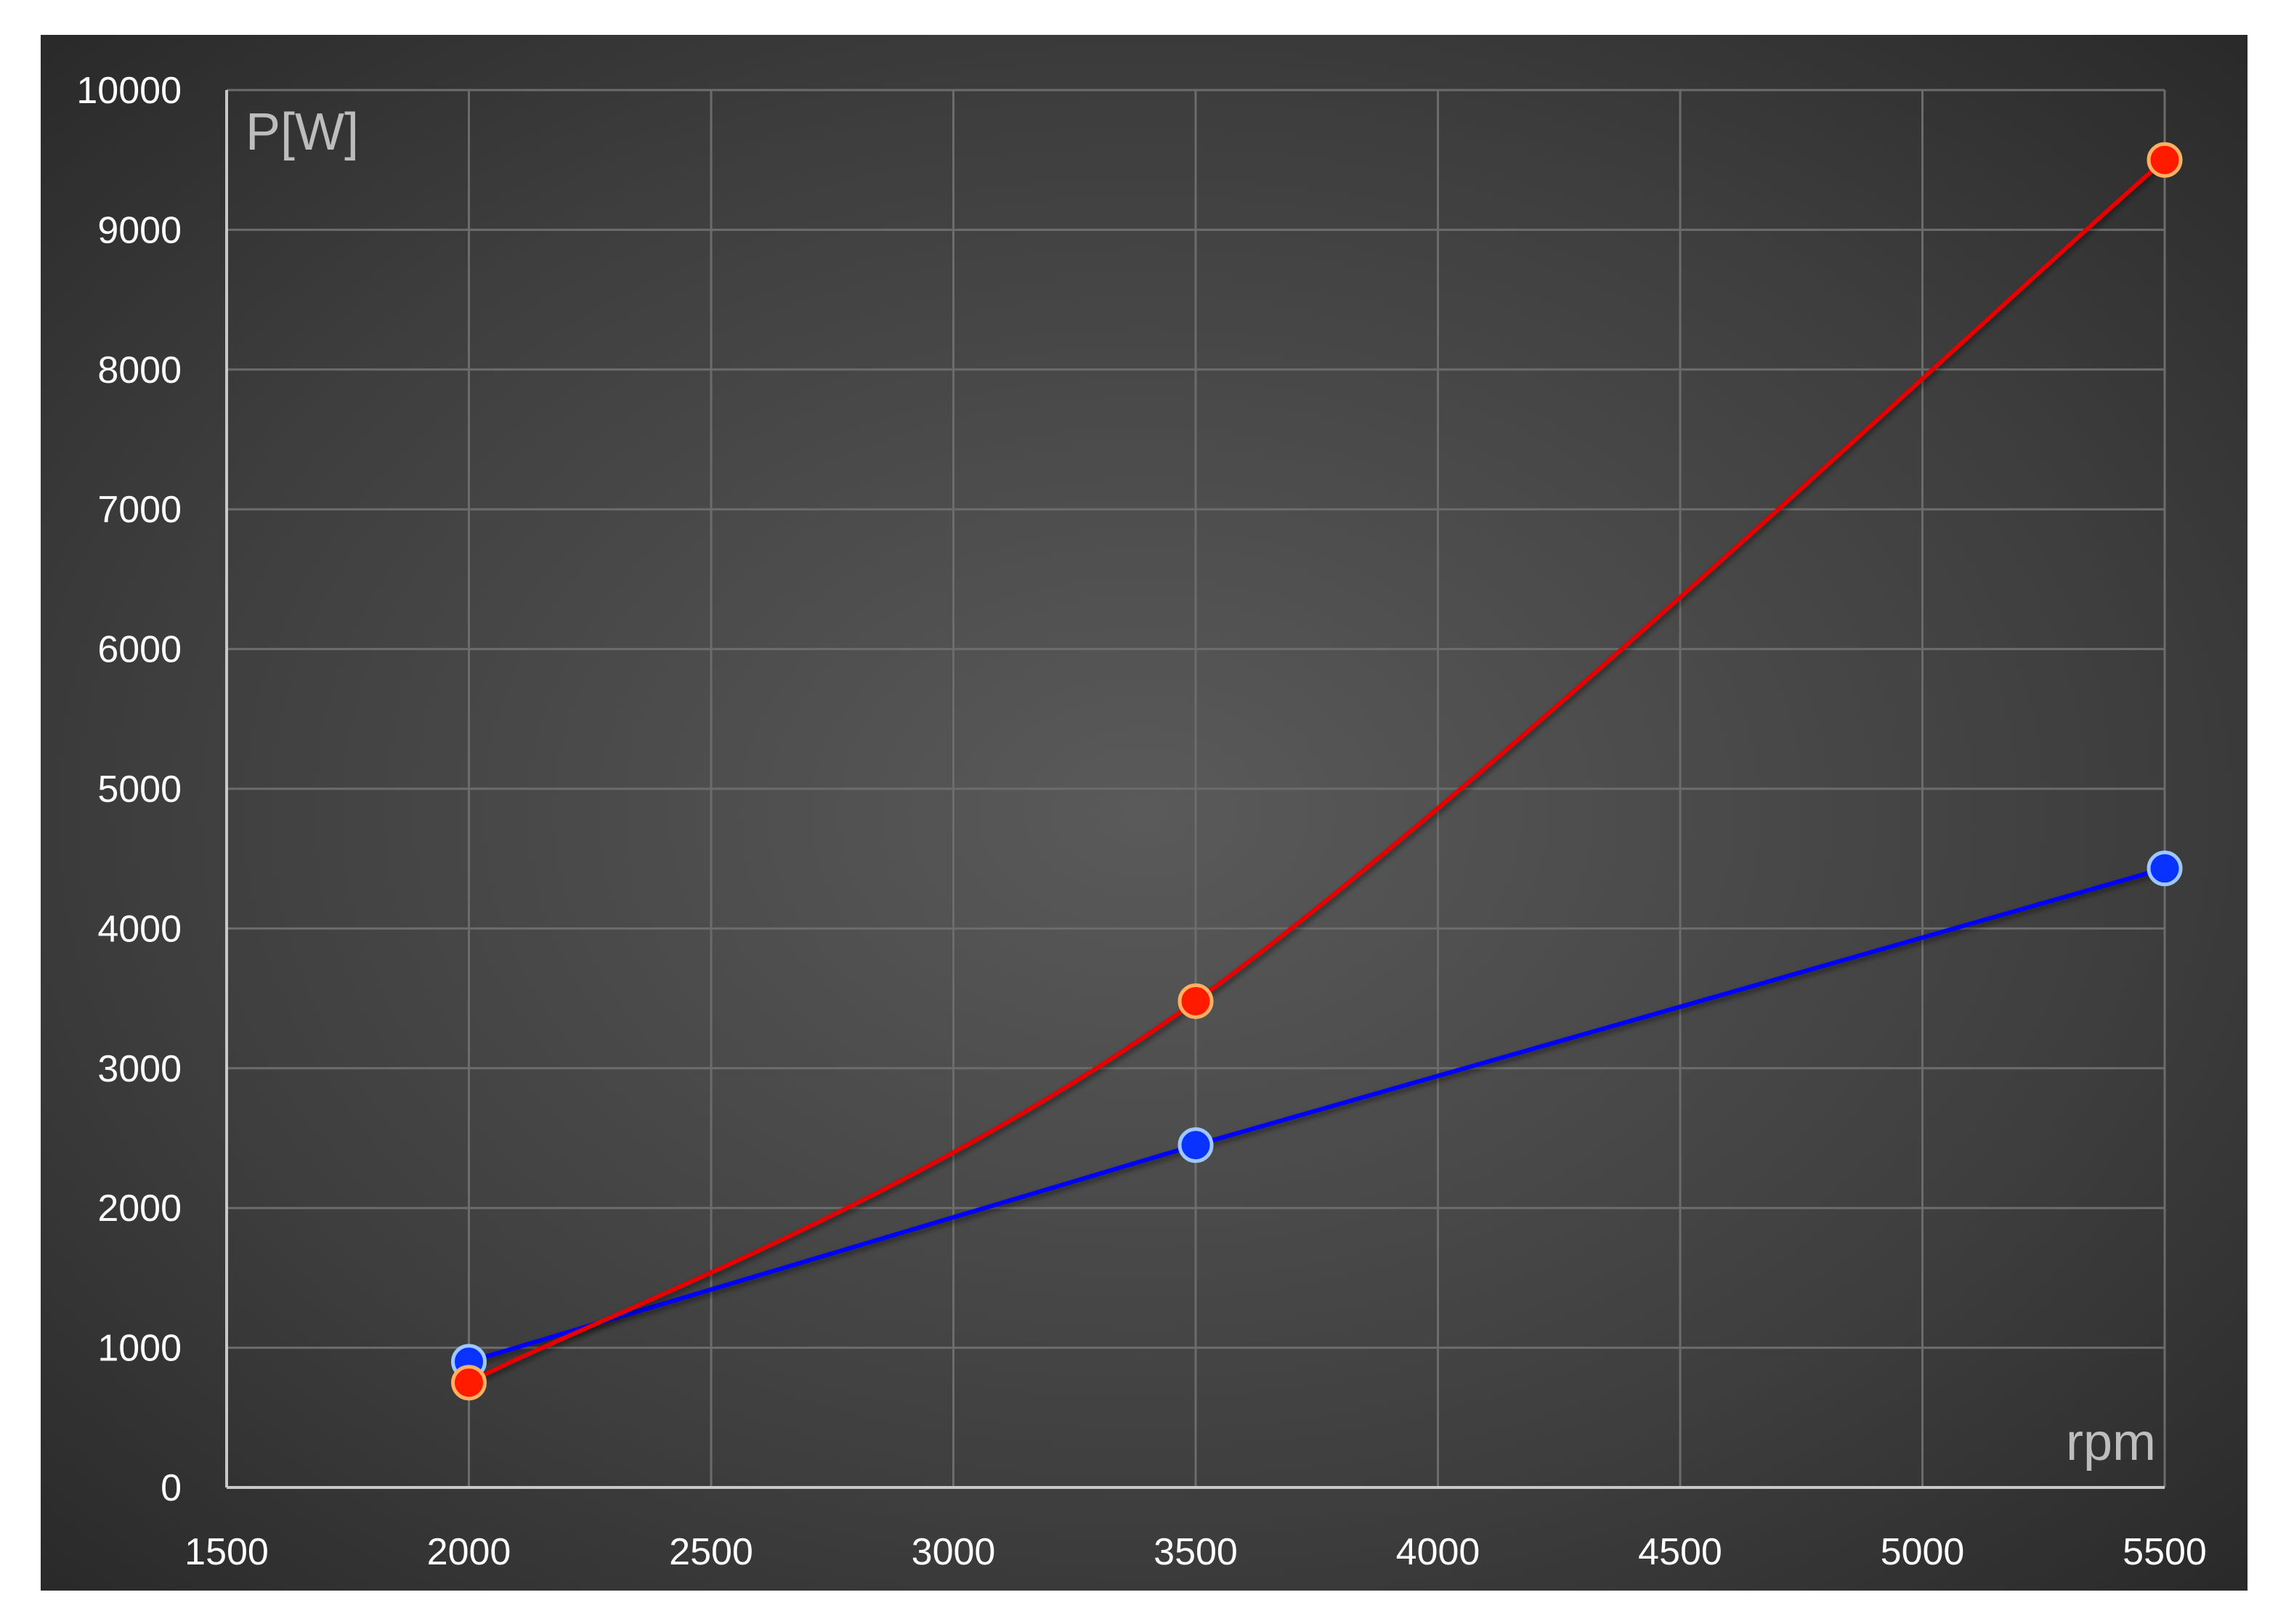 The width and height of the screenshot is (2278, 1624). I want to click on y-axis-title: P[W], so click(302, 132).